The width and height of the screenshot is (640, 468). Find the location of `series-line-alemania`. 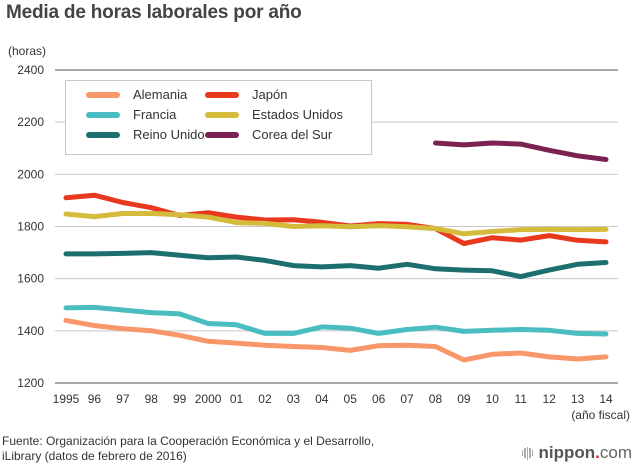

series-line-alemania is located at coordinates (336, 340).